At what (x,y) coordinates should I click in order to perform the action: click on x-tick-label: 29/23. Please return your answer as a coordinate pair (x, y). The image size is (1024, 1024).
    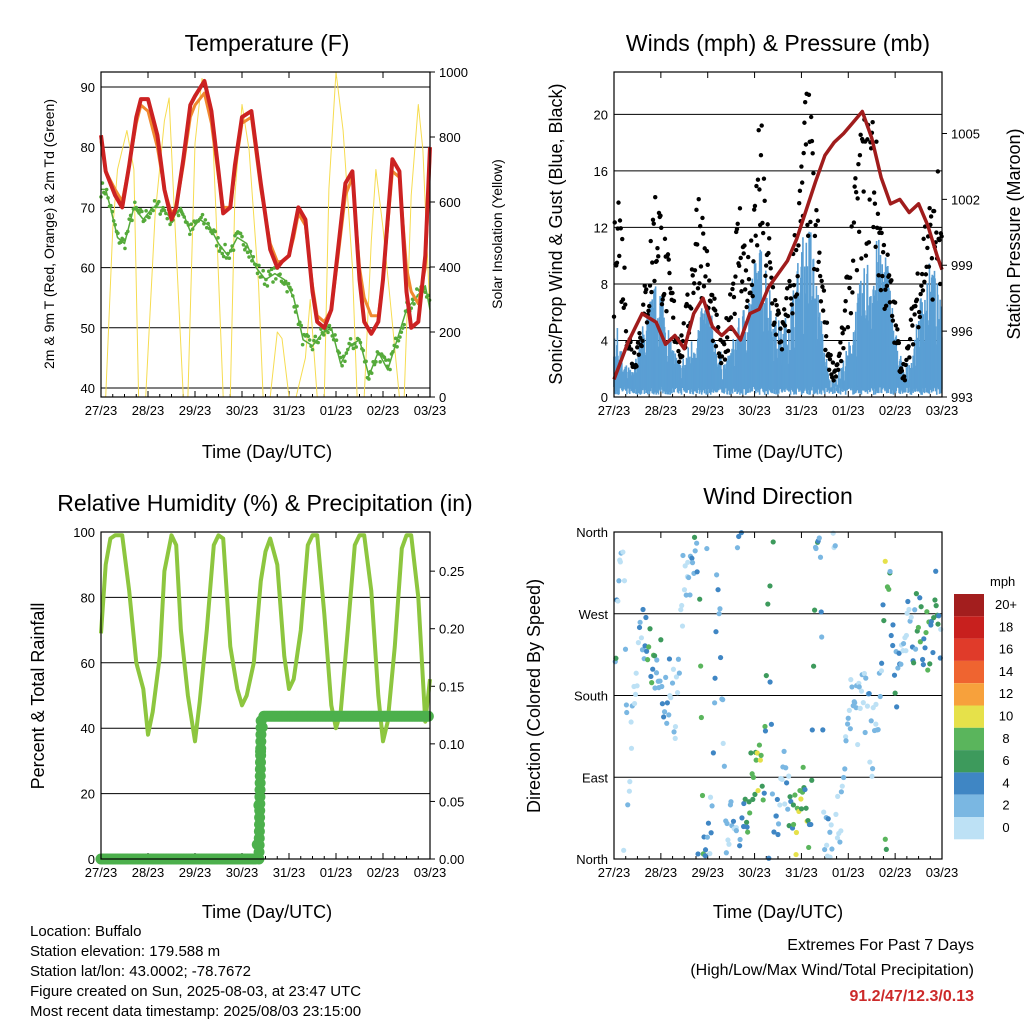
    Looking at the image, I should click on (195, 872).